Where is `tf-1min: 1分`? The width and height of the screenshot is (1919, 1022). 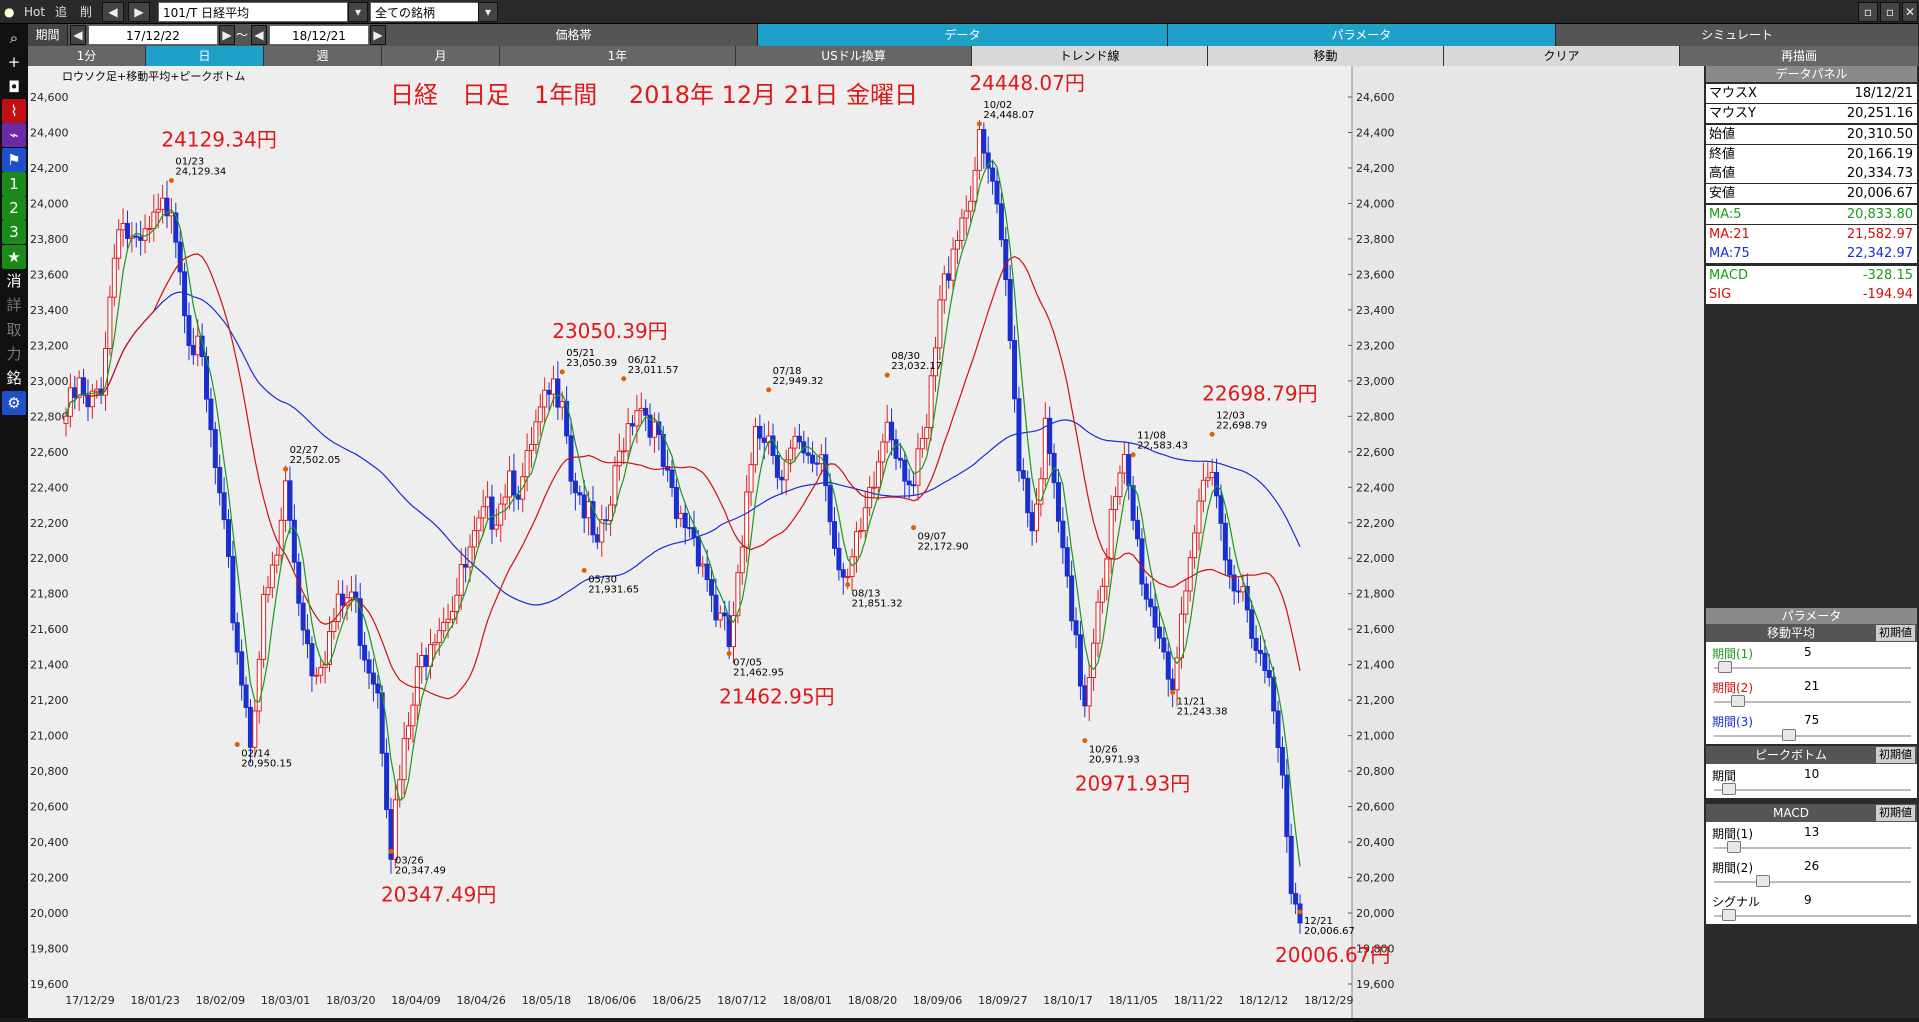 tf-1min: 1分 is located at coordinates (87, 56).